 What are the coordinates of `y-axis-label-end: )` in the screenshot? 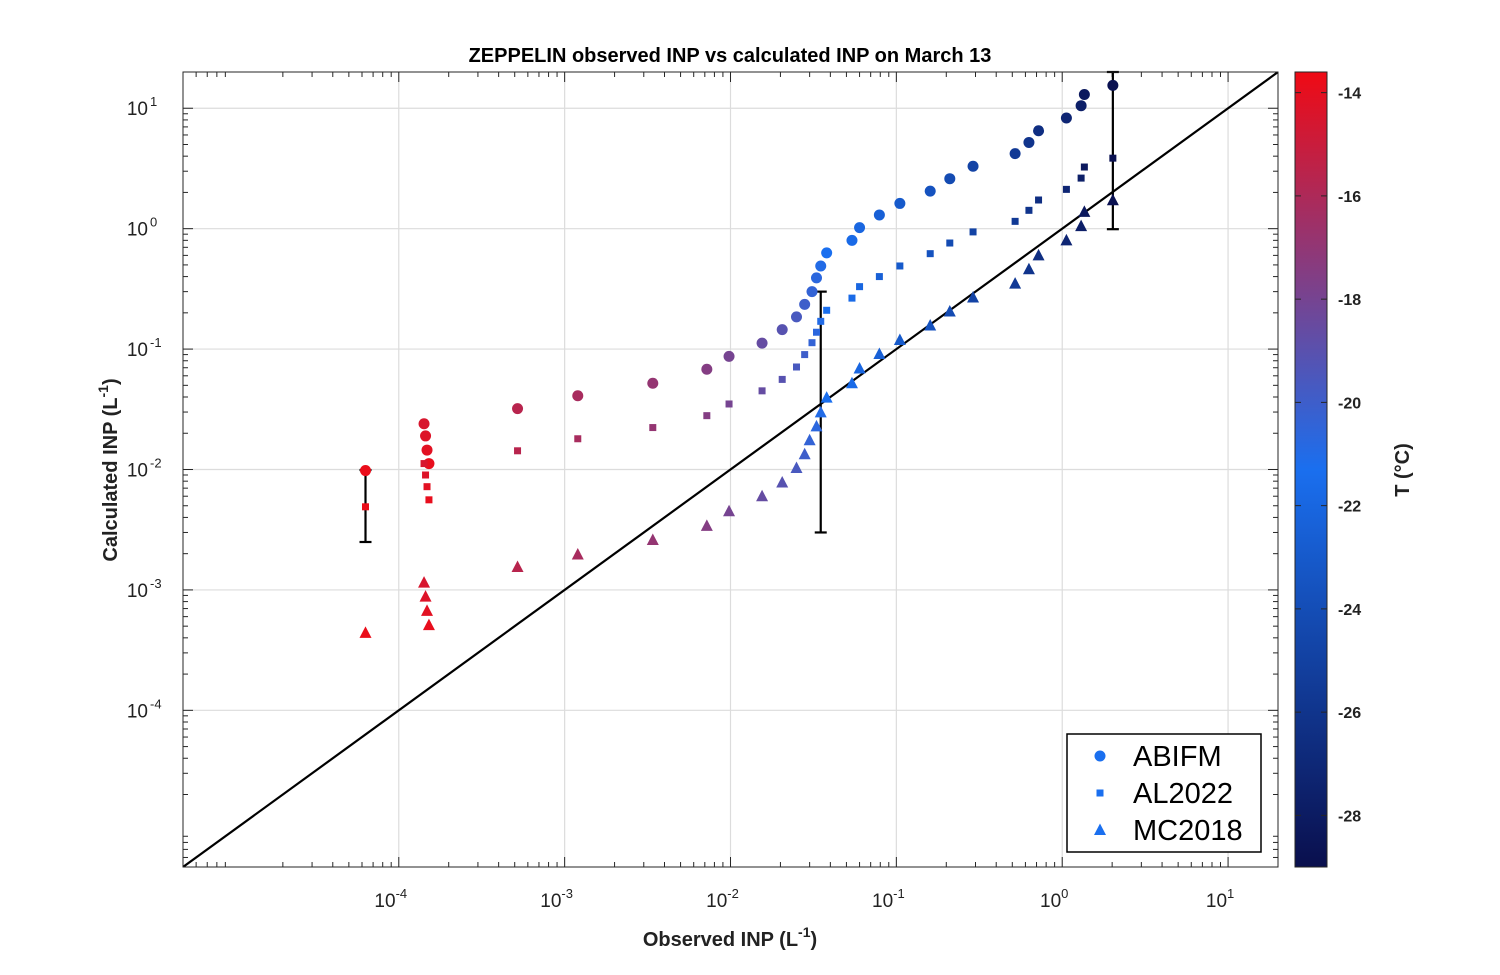 It's located at (111, 381).